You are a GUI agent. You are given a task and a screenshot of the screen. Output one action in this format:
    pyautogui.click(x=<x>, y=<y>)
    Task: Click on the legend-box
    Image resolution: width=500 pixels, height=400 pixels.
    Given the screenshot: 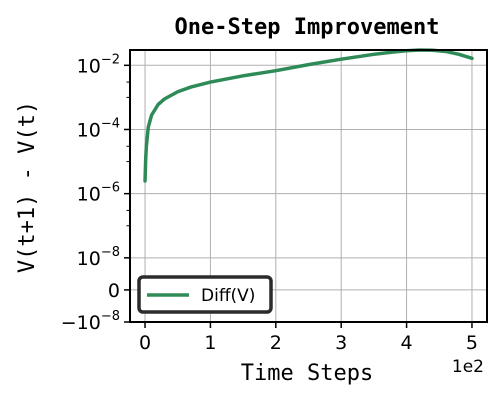 What is the action you would take?
    pyautogui.click(x=205, y=294)
    